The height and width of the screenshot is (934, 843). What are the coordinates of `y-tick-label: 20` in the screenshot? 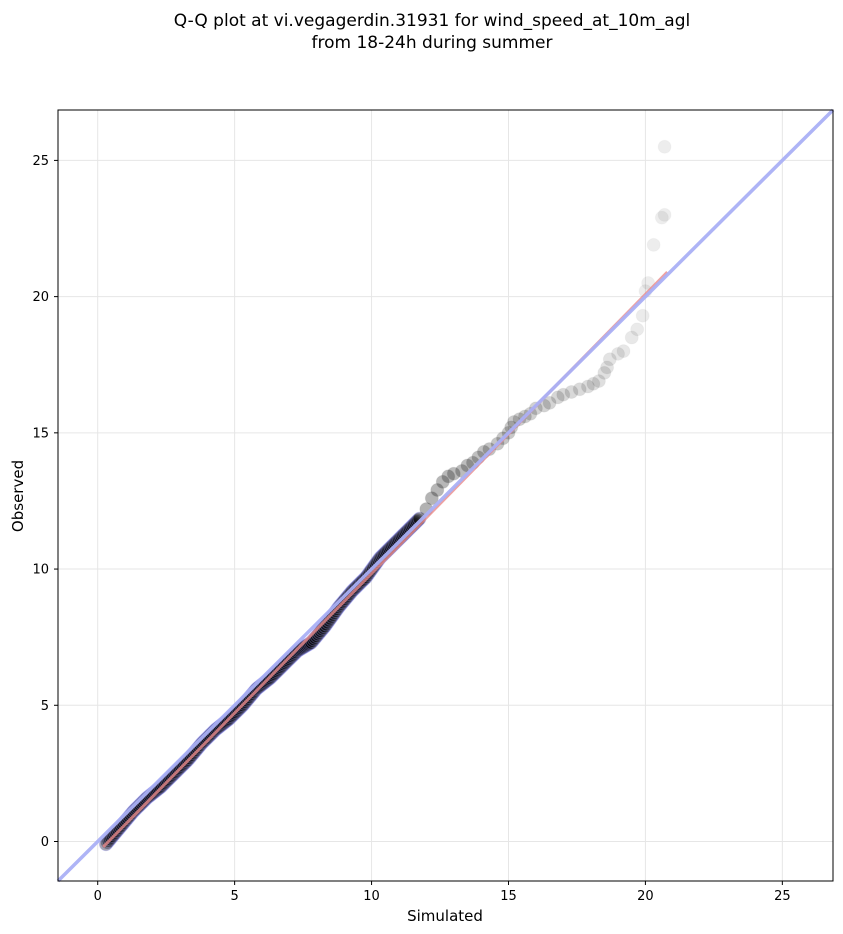 It's located at (40, 297).